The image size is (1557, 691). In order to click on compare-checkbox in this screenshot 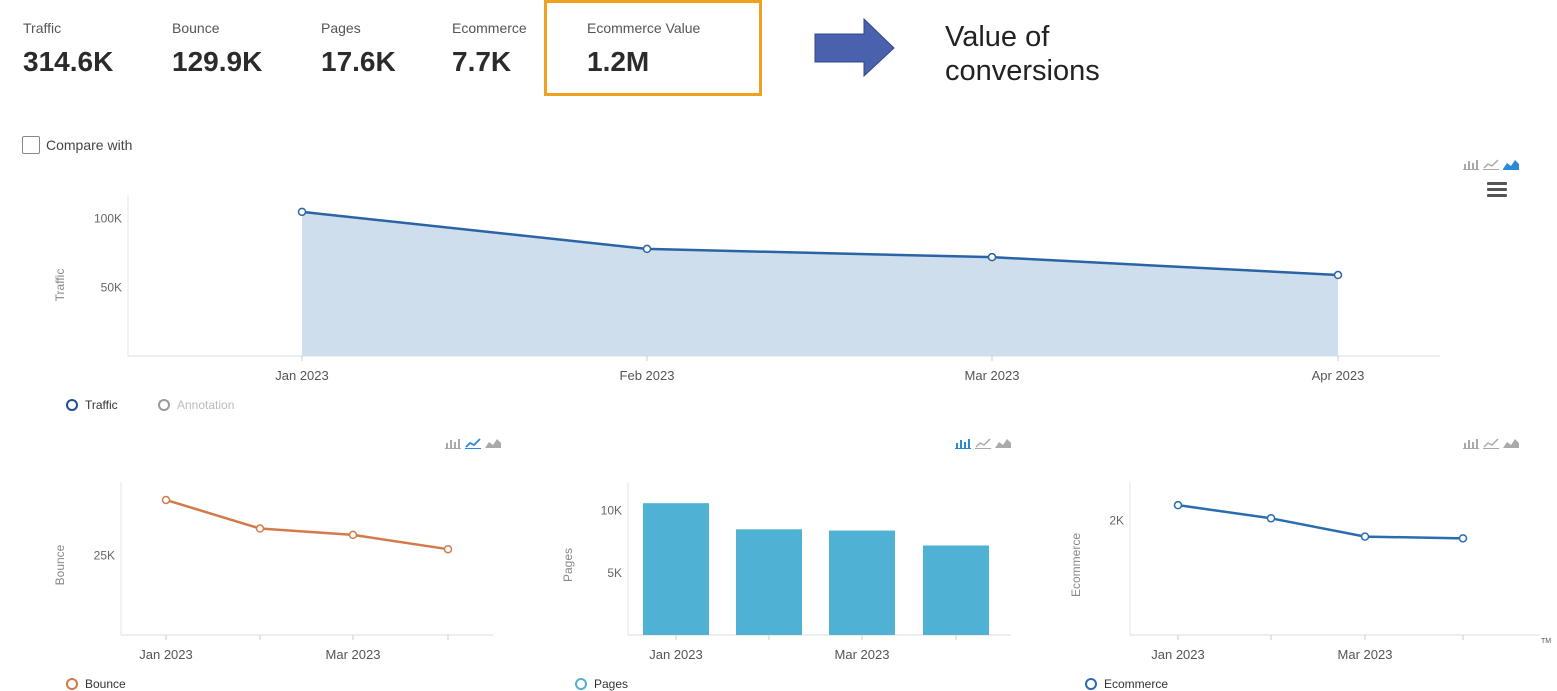, I will do `click(31, 145)`.